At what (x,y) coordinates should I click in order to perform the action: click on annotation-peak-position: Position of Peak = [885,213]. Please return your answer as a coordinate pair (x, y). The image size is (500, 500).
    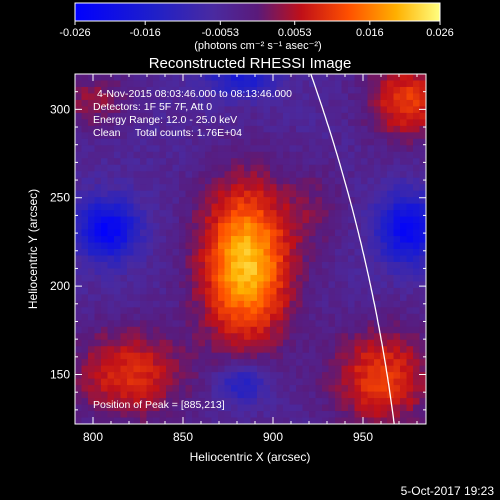
    Looking at the image, I should click on (159, 405).